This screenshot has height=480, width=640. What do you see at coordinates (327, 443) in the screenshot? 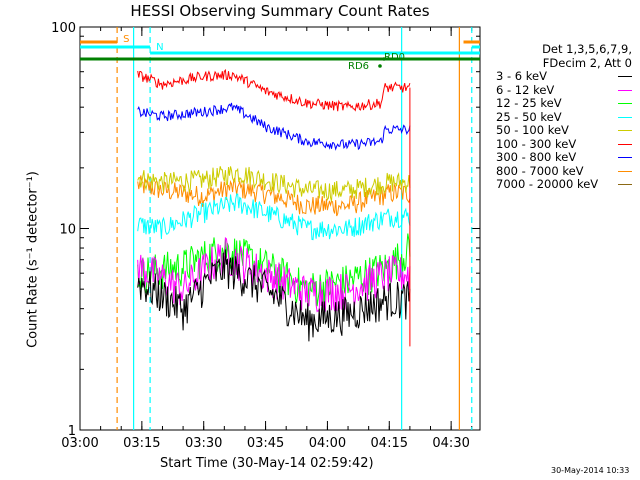
I see `x-tick-label: 04:00` at bounding box center [327, 443].